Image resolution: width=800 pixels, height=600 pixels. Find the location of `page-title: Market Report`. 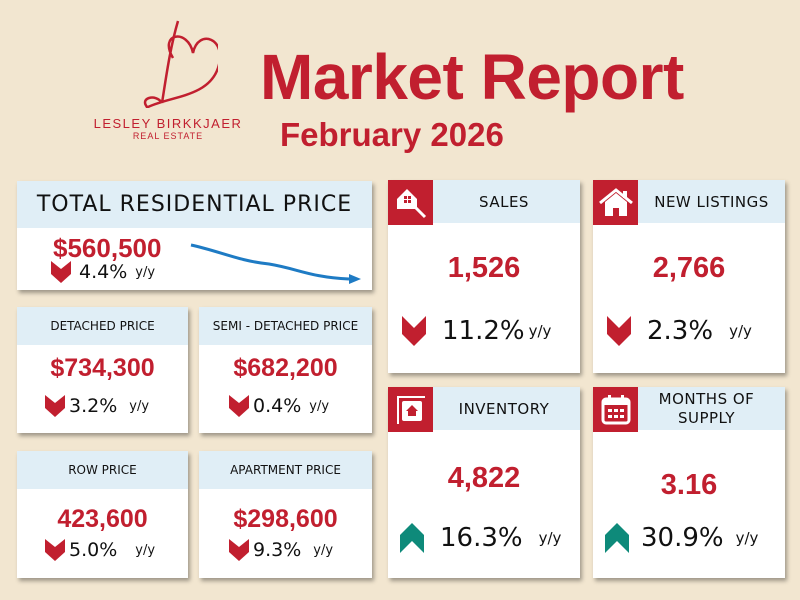

page-title: Market Report is located at coordinates (472, 77).